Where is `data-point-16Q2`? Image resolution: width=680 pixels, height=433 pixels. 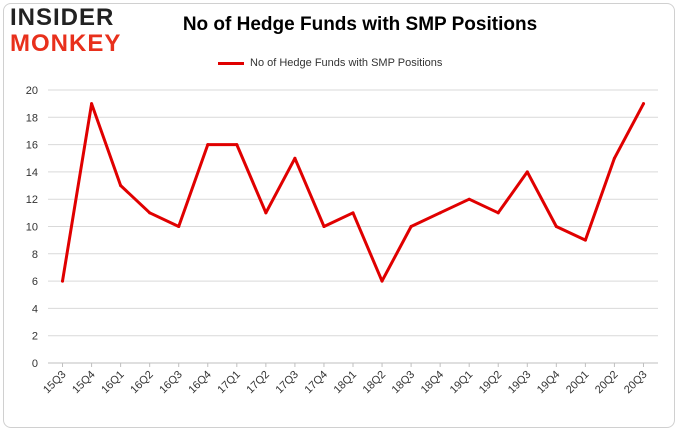 data-point-16Q2 is located at coordinates (150, 213).